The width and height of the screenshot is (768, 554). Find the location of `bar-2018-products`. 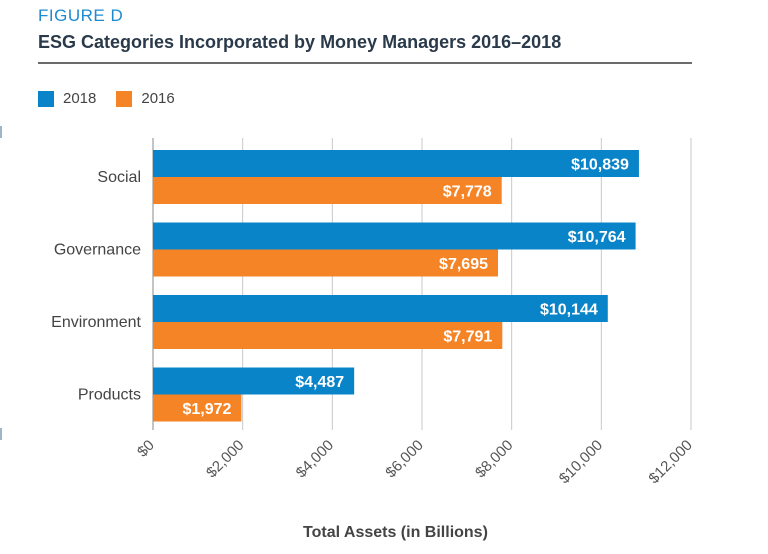

bar-2018-products is located at coordinates (254, 381).